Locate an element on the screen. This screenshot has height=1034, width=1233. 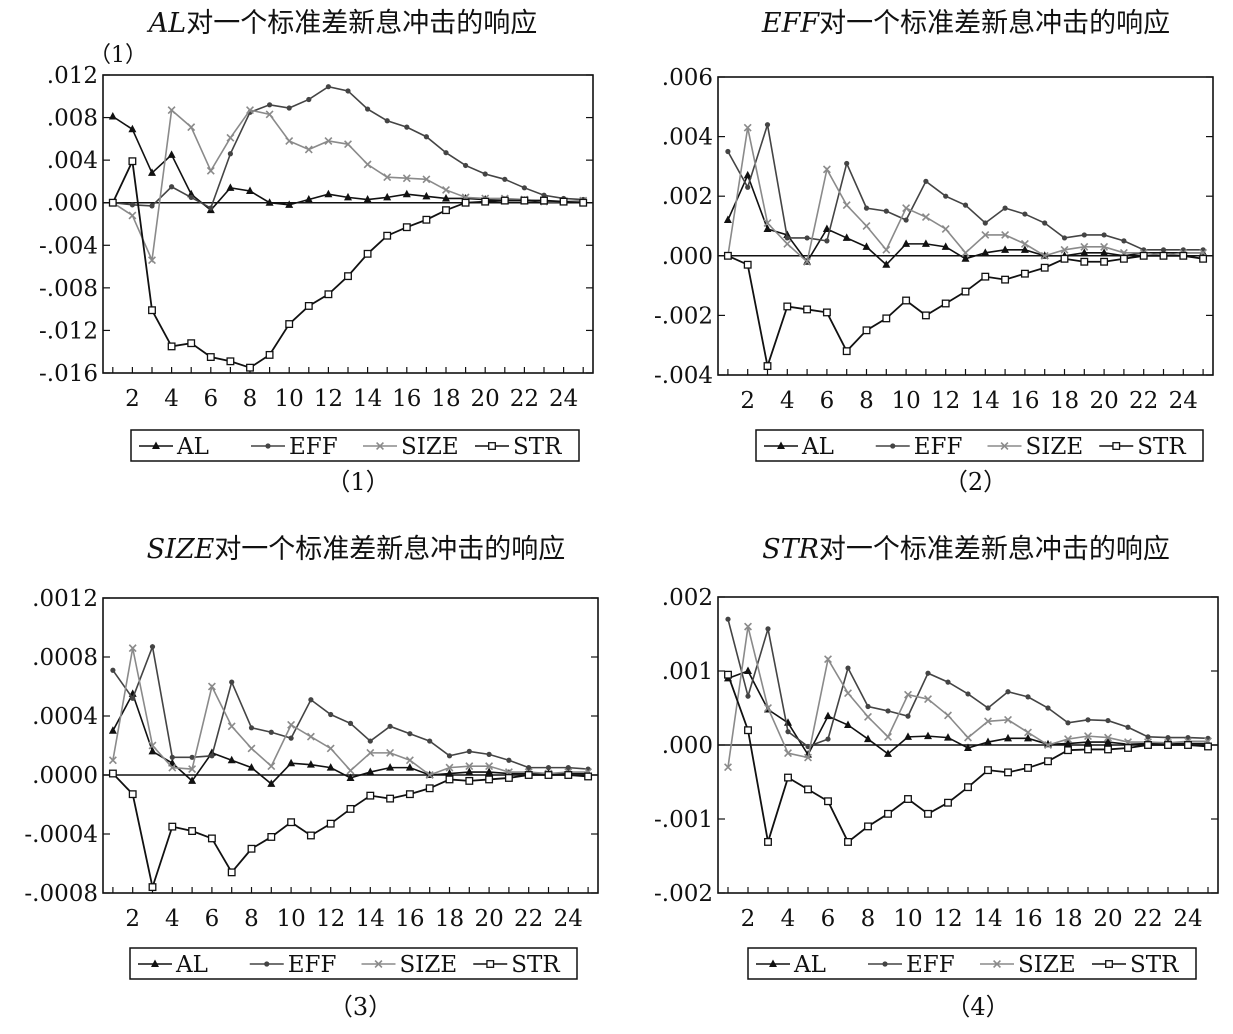
panel-2-x-tick-label: 10 is located at coordinates (905, 401).